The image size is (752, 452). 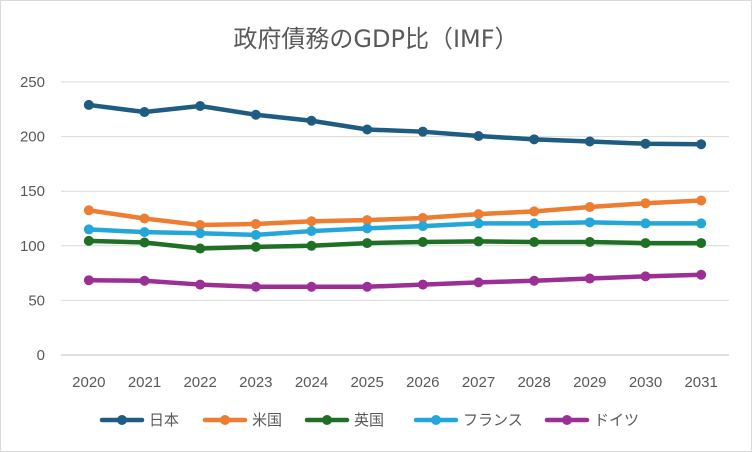 I want to click on x-tick-label: 2028, so click(x=533, y=382).